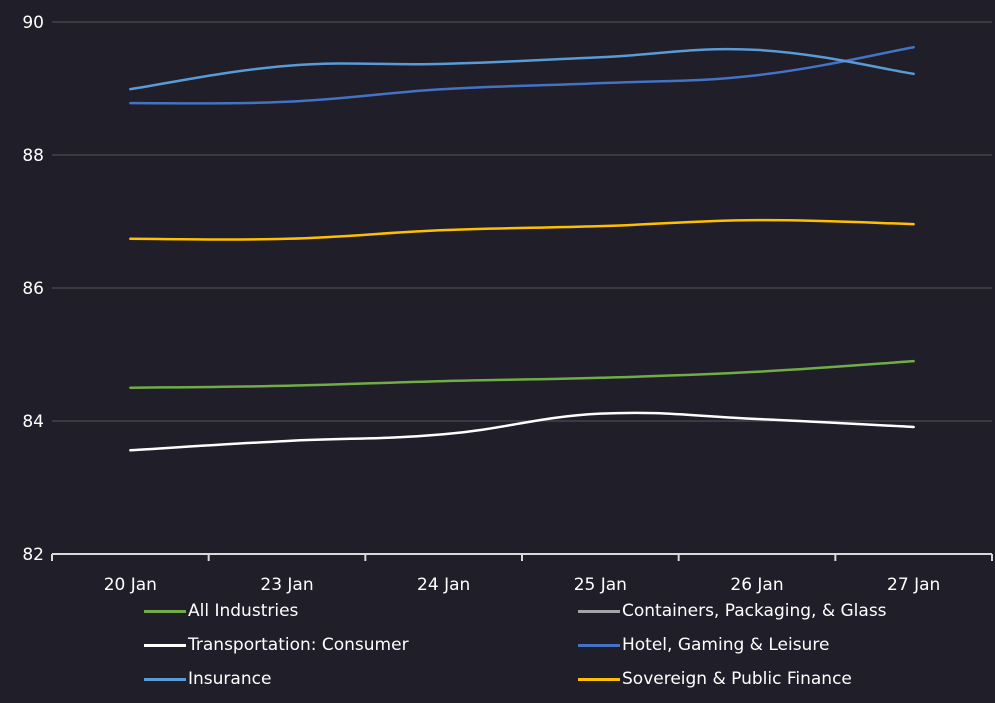 The width and height of the screenshot is (995, 703). Describe the element at coordinates (600, 585) in the screenshot. I see `x-tick-label: 25 Jan` at that location.